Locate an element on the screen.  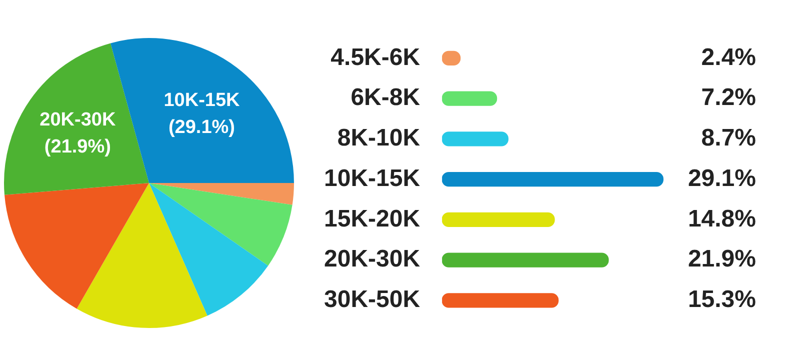
y-tick-label: 6K-8K is located at coordinates (385, 98).